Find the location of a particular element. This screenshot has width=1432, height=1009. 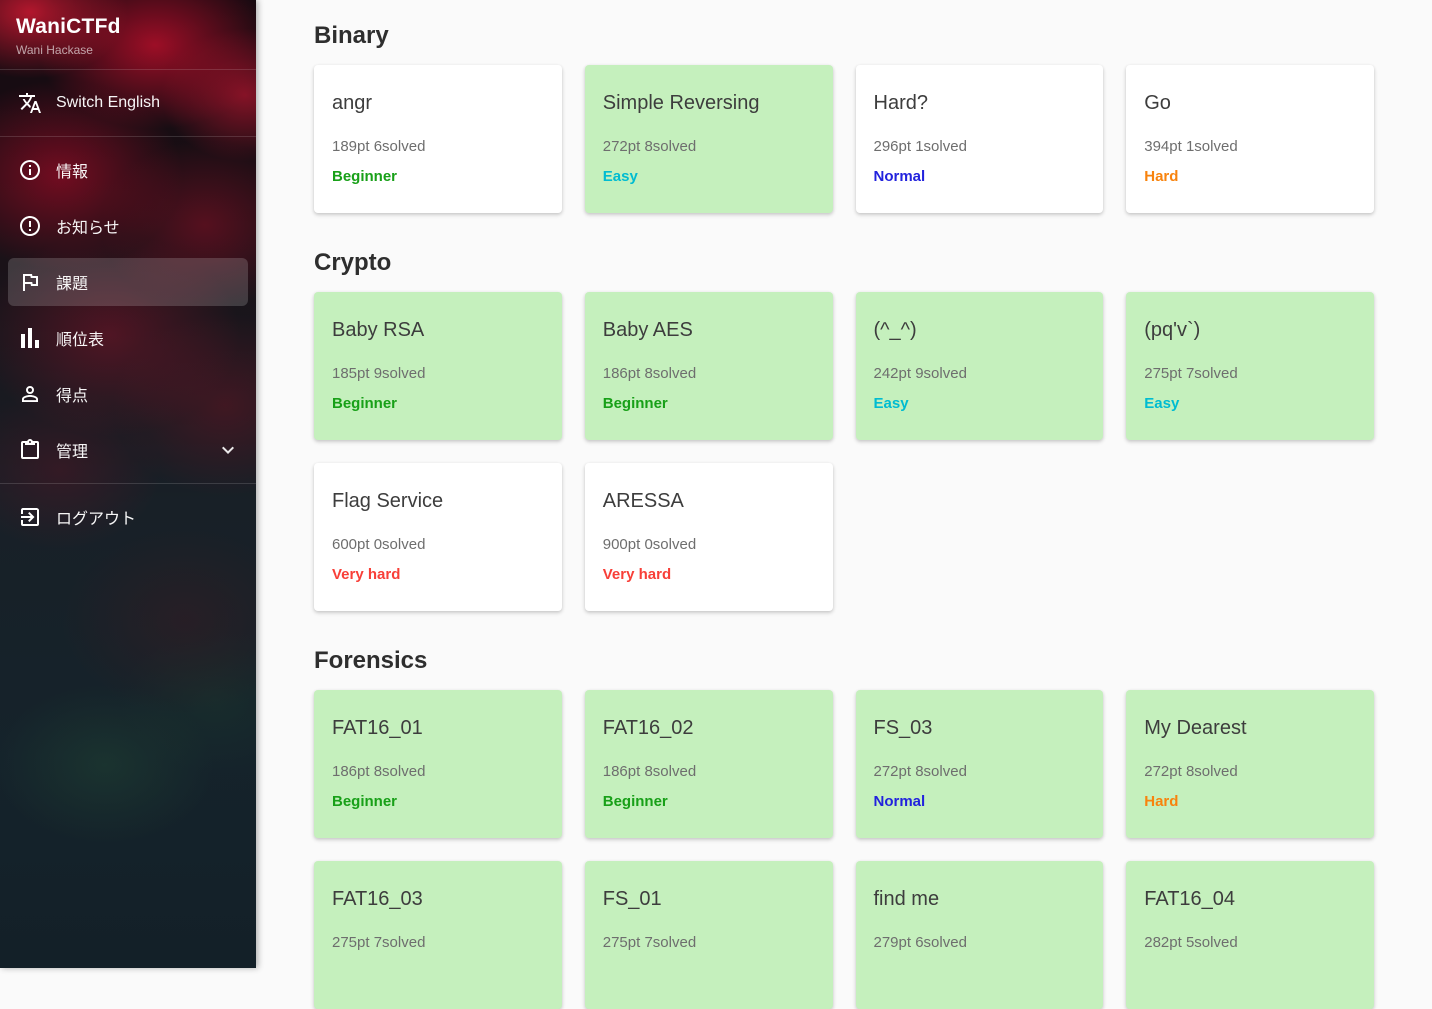

challenge-points: 185pt 9solved is located at coordinates (379, 373).